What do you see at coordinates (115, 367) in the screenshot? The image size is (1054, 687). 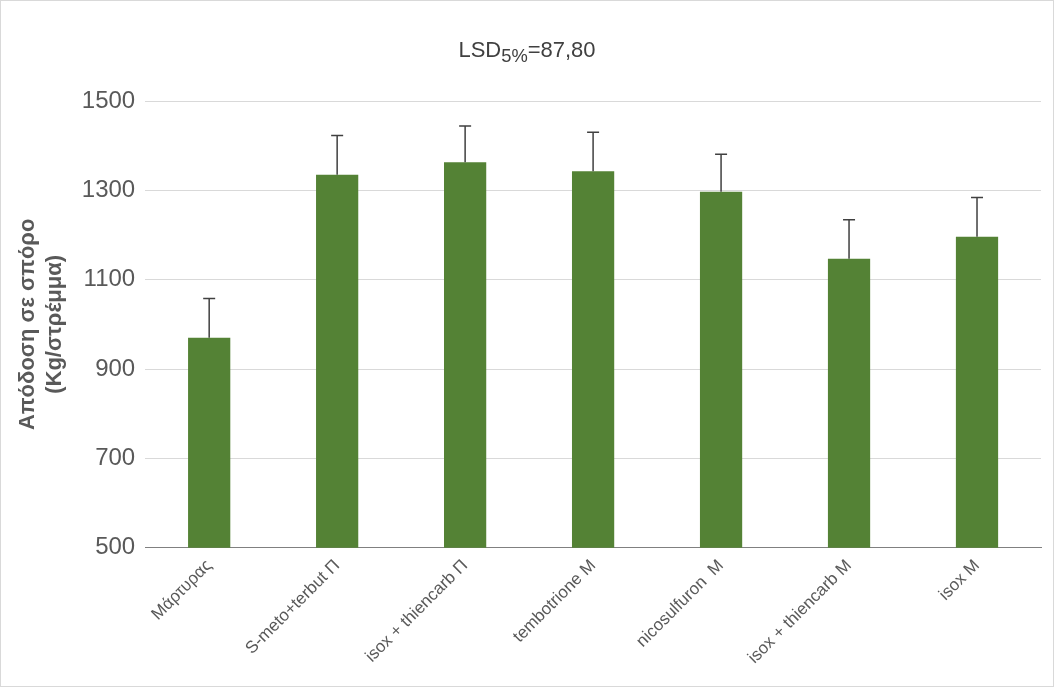 I see `y-tick-label: 900` at bounding box center [115, 367].